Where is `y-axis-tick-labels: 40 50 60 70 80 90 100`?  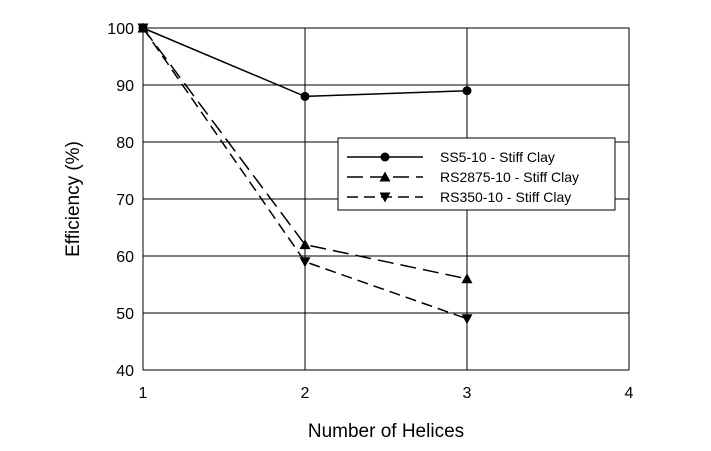
y-axis-tick-labels: 40 50 60 70 80 90 100 is located at coordinates (120, 200).